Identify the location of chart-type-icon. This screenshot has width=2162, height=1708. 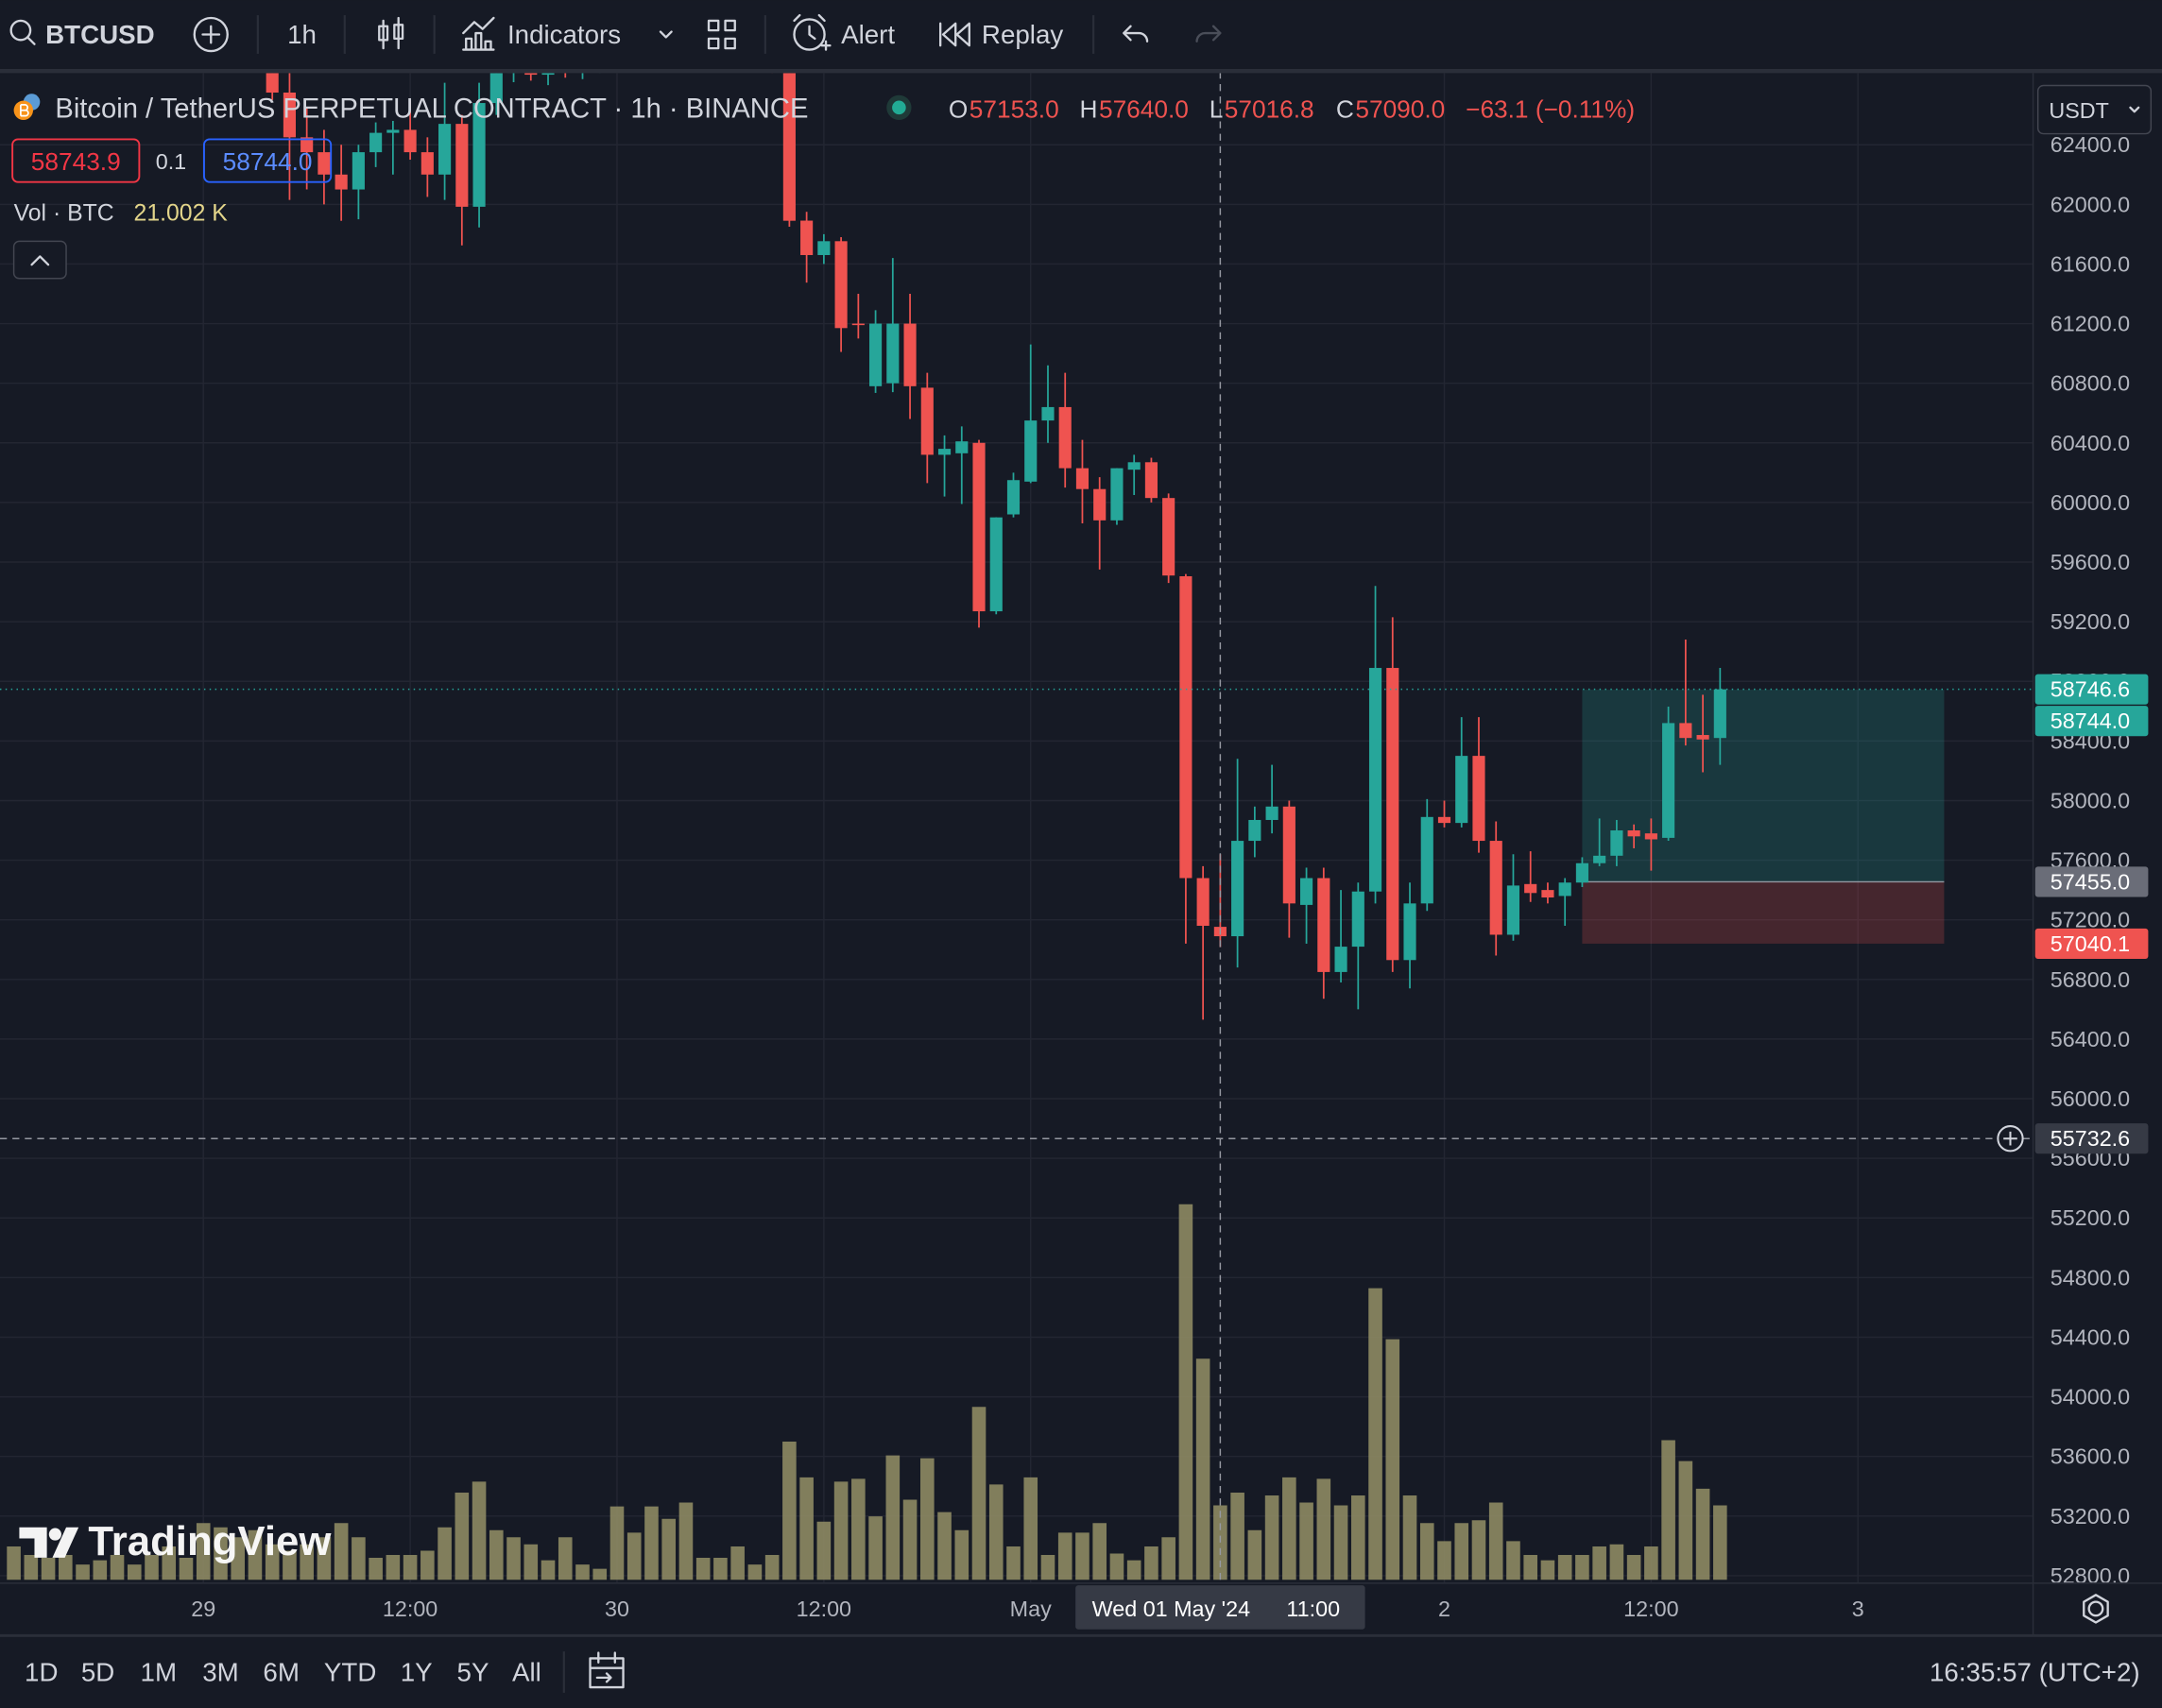
(391, 33).